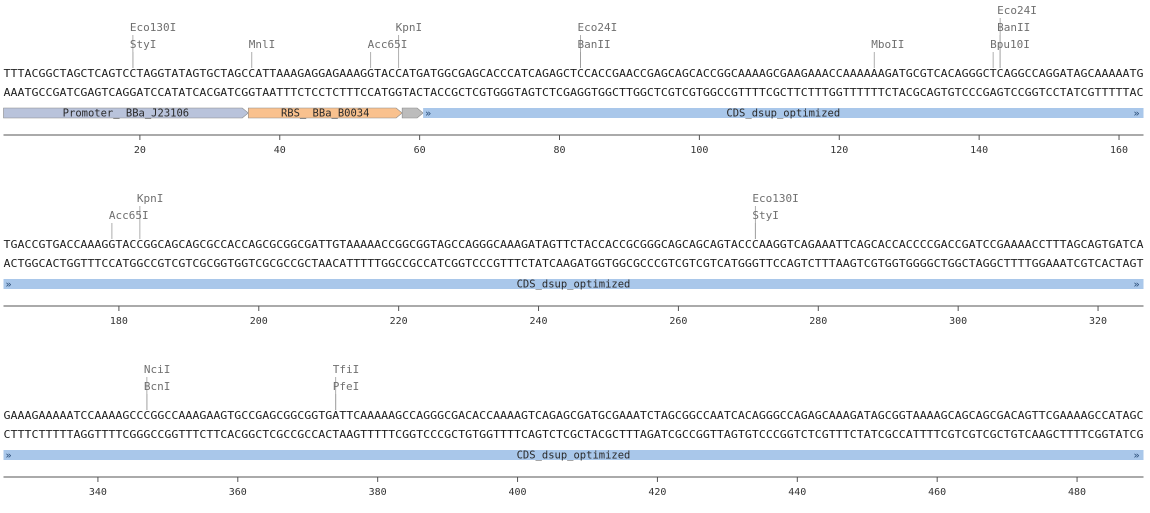 This screenshot has height=513, width=1150. What do you see at coordinates (1119, 150) in the screenshot?
I see `ruler-tick-label: 160` at bounding box center [1119, 150].